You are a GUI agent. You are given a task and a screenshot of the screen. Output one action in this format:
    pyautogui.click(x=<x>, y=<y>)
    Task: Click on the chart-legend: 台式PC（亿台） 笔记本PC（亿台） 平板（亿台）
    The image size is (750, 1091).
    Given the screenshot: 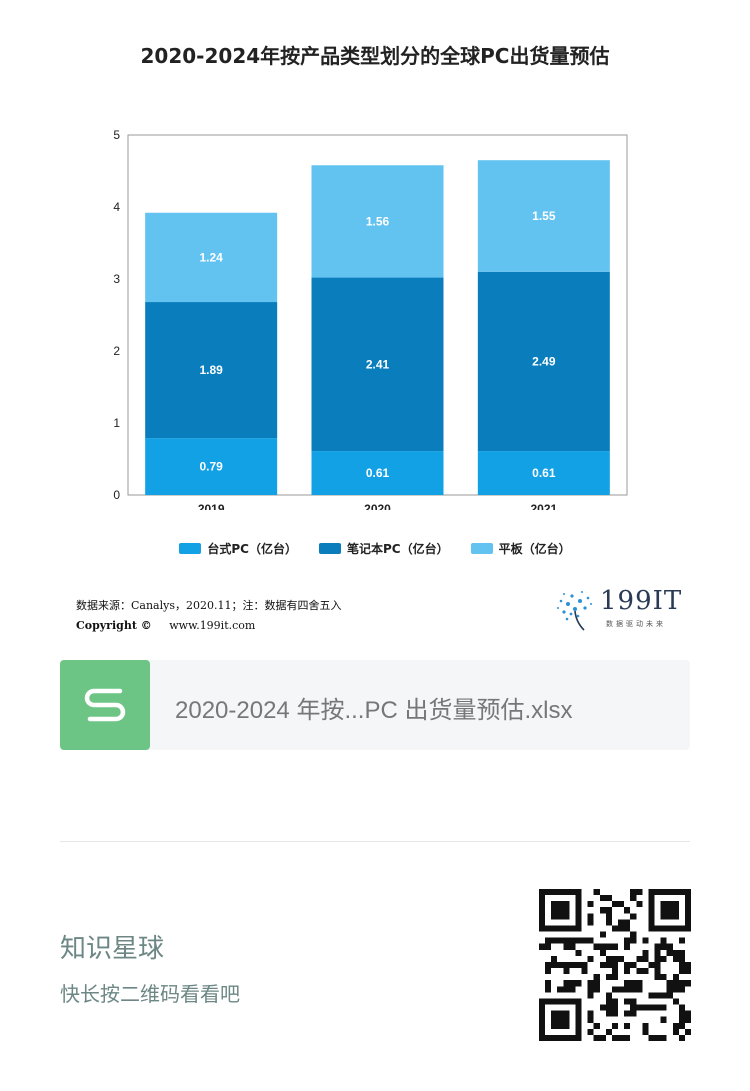 What is the action you would take?
    pyautogui.click(x=375, y=548)
    